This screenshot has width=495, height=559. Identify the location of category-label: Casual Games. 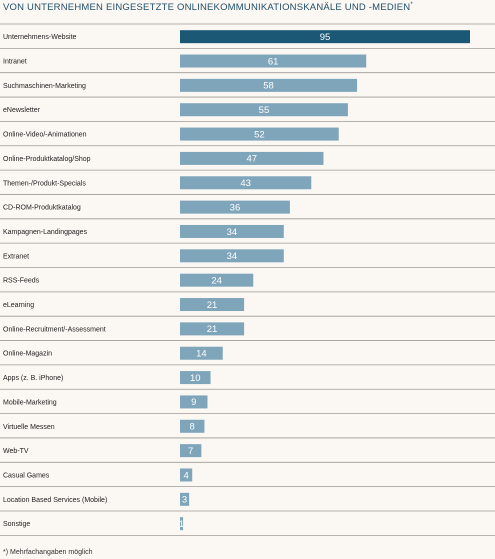
(26, 475).